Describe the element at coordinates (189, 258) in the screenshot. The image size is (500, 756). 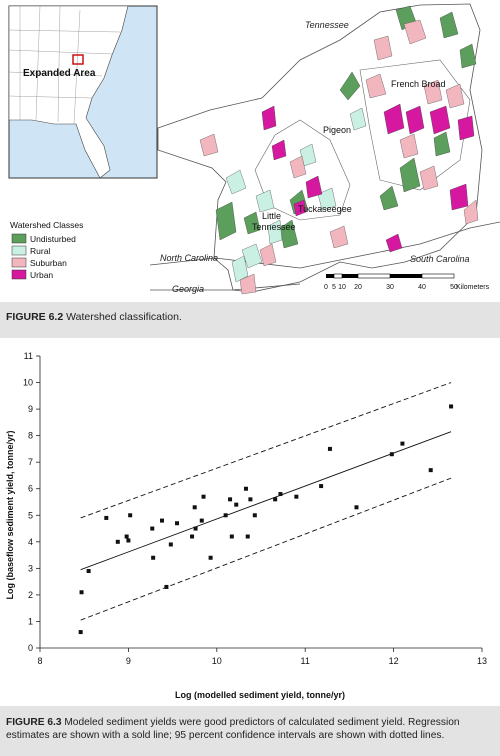
I see `label-north-carolina: North Carolina` at that location.